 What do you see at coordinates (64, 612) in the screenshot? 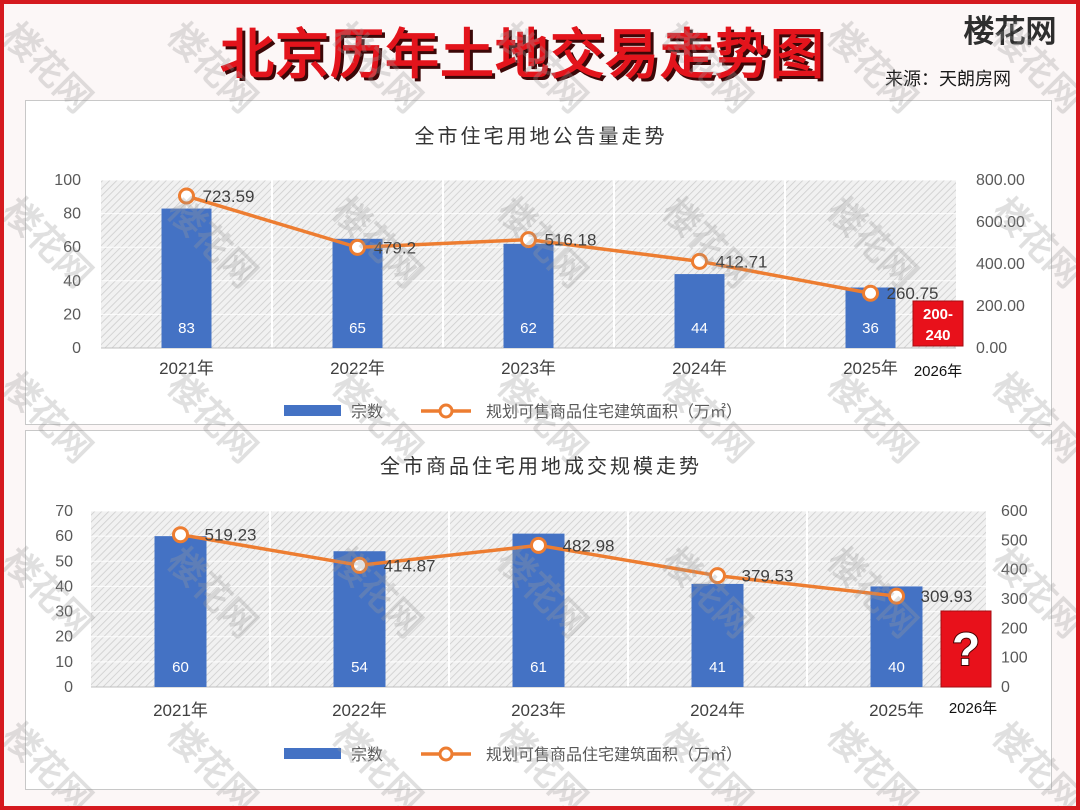
I see `left-axis-tick-label: 30` at bounding box center [64, 612].